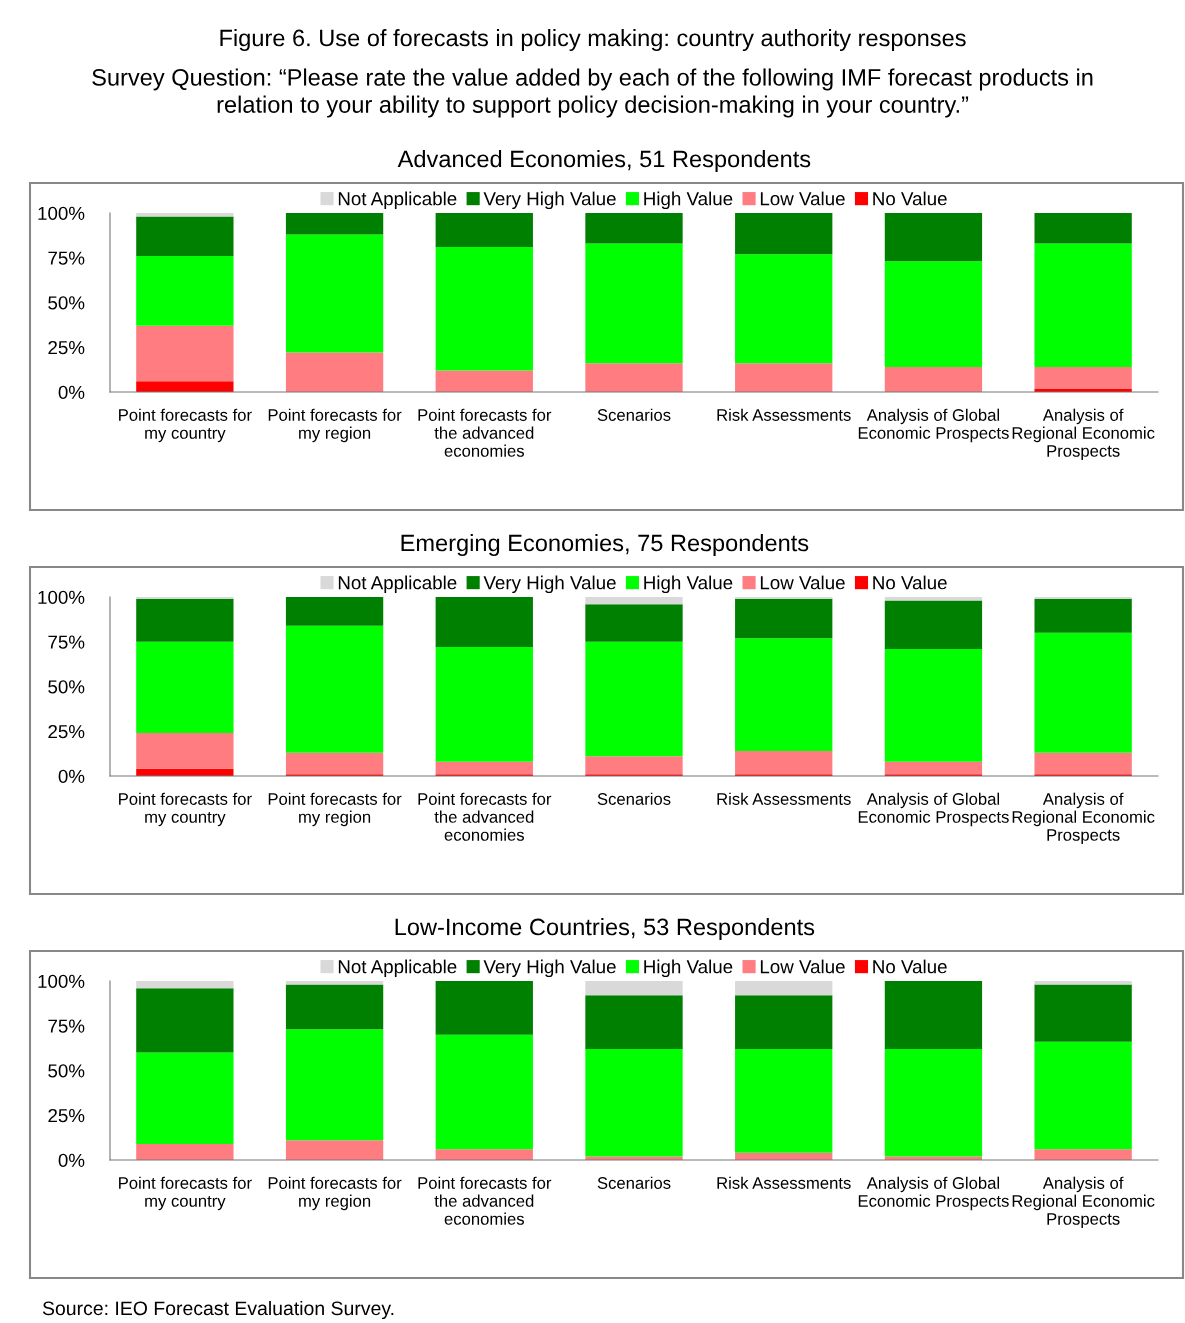  Describe the element at coordinates (605, 929) in the screenshot. I see `chart-title: Low-Income Countries, 53 Respondents` at that location.